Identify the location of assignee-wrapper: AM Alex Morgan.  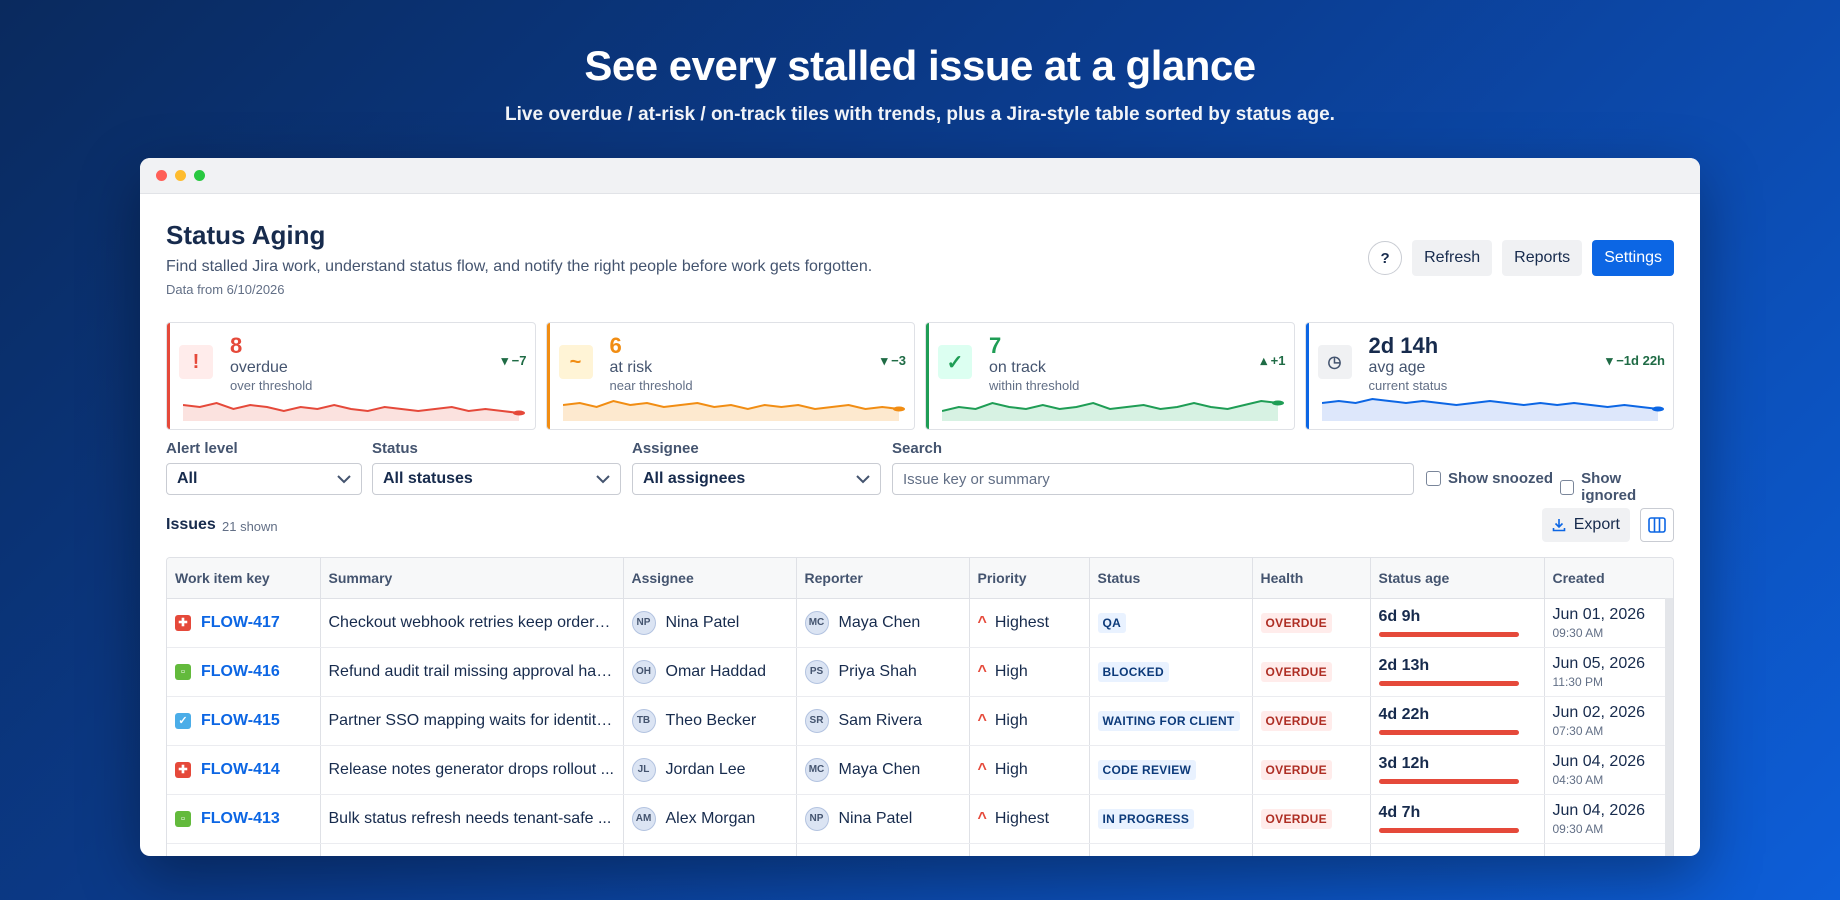
(709, 818).